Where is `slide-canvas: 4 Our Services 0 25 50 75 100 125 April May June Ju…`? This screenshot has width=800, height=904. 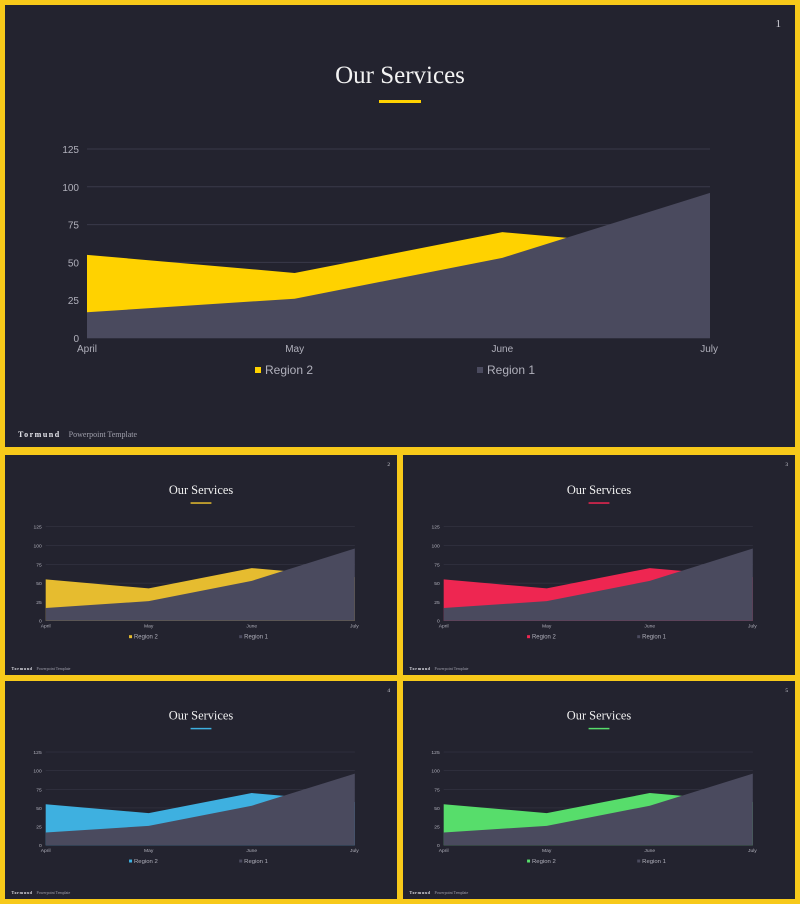
slide-canvas: 4 Our Services 0 25 50 75 100 125 April May June Ju… is located at coordinates (200, 791).